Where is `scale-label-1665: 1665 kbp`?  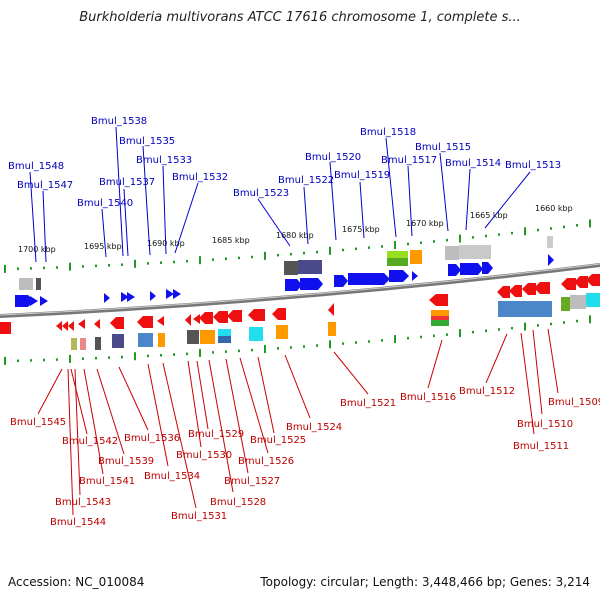 scale-label-1665: 1665 kbp is located at coordinates (489, 215).